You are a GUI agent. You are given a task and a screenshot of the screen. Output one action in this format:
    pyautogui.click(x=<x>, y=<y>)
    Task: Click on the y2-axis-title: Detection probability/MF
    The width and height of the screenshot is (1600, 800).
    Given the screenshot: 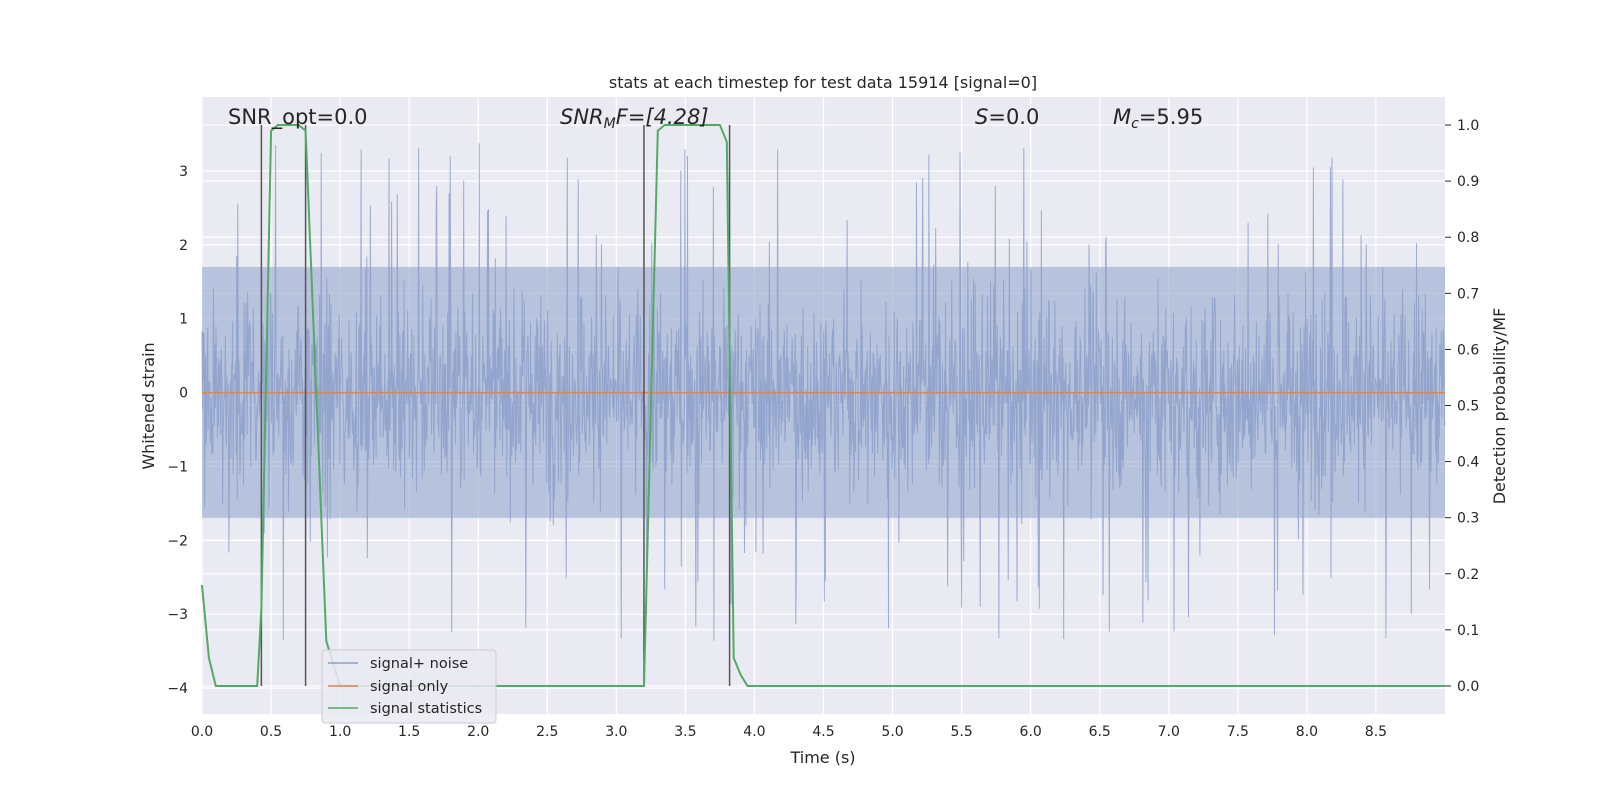 What is the action you would take?
    pyautogui.click(x=1499, y=406)
    